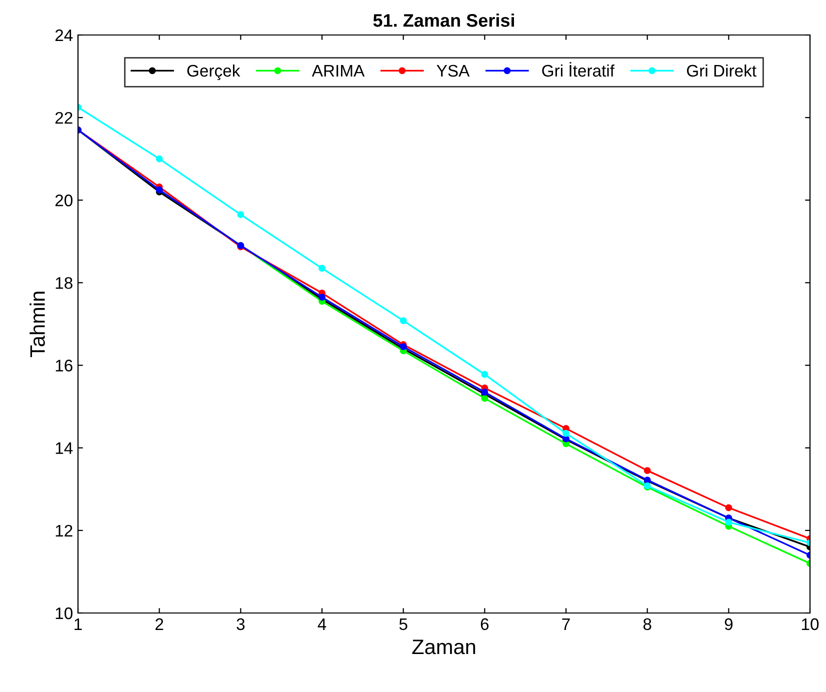 This screenshot has width=826, height=692. What do you see at coordinates (64, 448) in the screenshot?
I see `y-tick-label: 14` at bounding box center [64, 448].